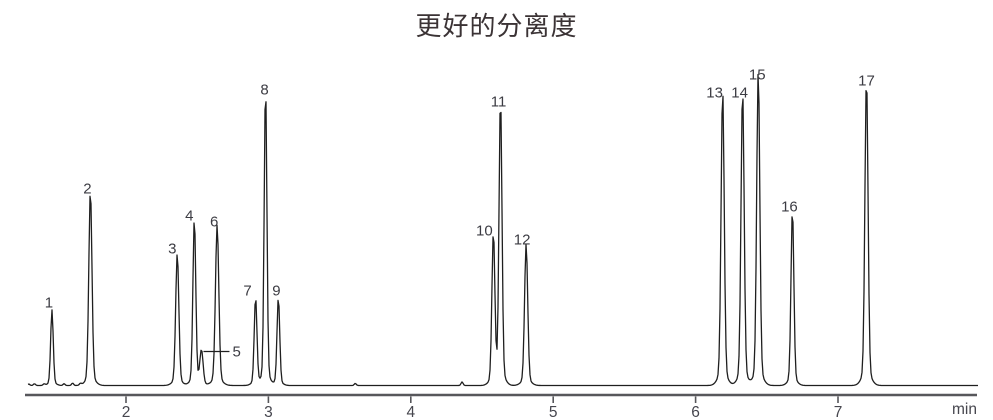 The height and width of the screenshot is (420, 993). What do you see at coordinates (739, 93) in the screenshot?
I see `peak-label-14: 14` at bounding box center [739, 93].